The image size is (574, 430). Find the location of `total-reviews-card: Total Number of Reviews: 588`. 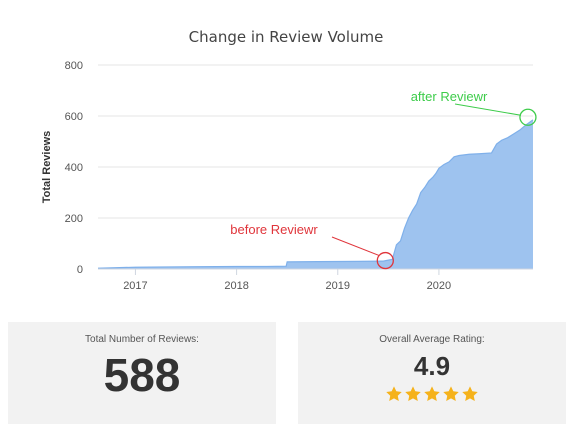

total-reviews-card: Total Number of Reviews: 588 is located at coordinates (142, 373).